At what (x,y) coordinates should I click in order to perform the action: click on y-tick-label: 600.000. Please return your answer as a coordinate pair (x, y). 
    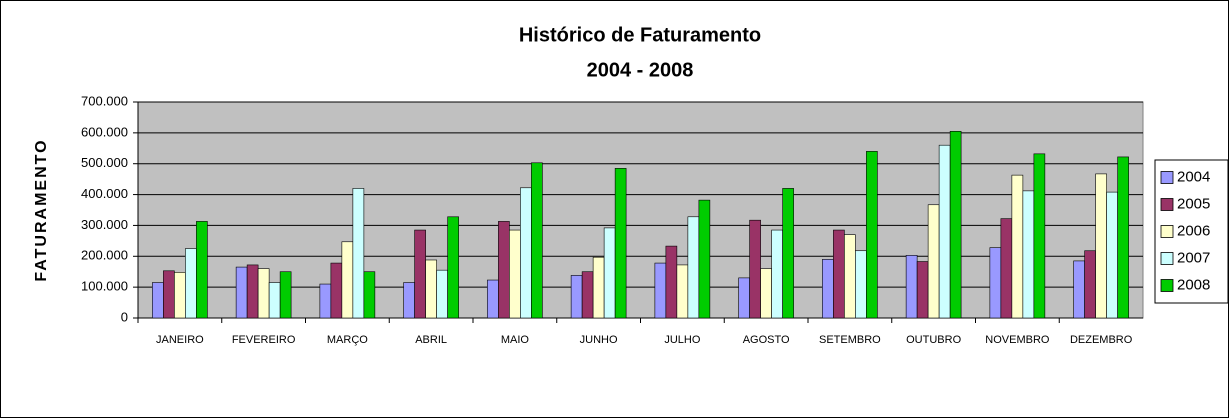
    Looking at the image, I should click on (104, 131).